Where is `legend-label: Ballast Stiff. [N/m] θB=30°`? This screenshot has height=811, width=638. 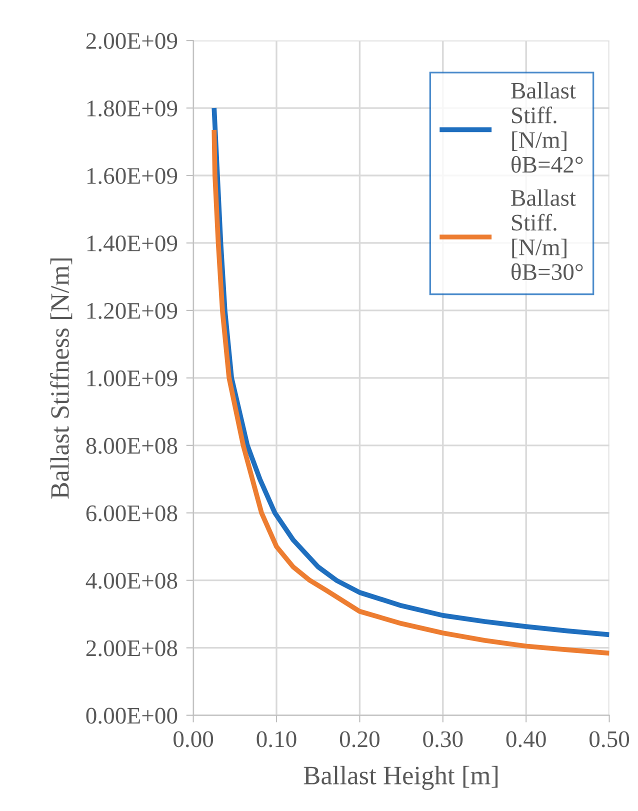 legend-label: Ballast Stiff. [N/m] θB=30° is located at coordinates (547, 234).